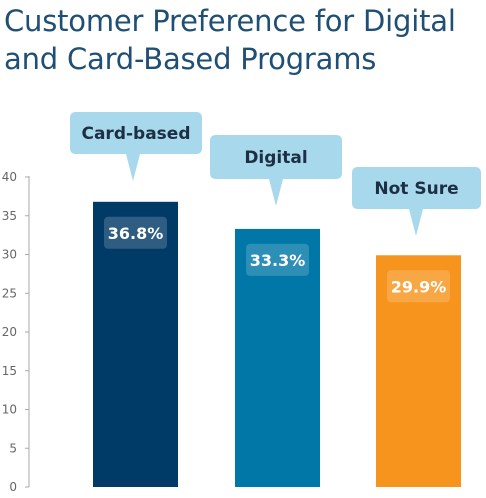 The width and height of the screenshot is (486, 498). Describe the element at coordinates (416, 189) in the screenshot. I see `category-label: Not Sure` at that location.